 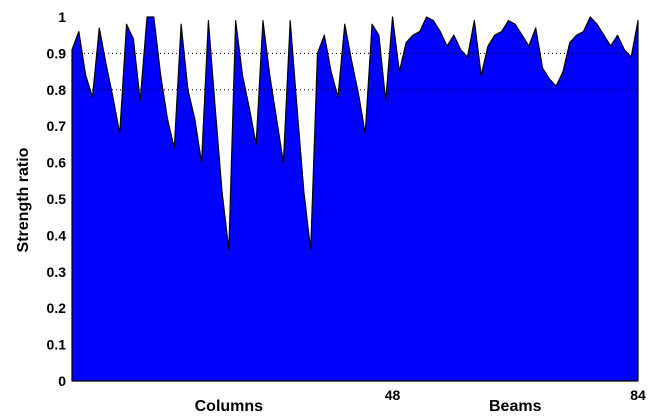 What do you see at coordinates (57, 235) in the screenshot?
I see `y-tick-label: 0.4` at bounding box center [57, 235].